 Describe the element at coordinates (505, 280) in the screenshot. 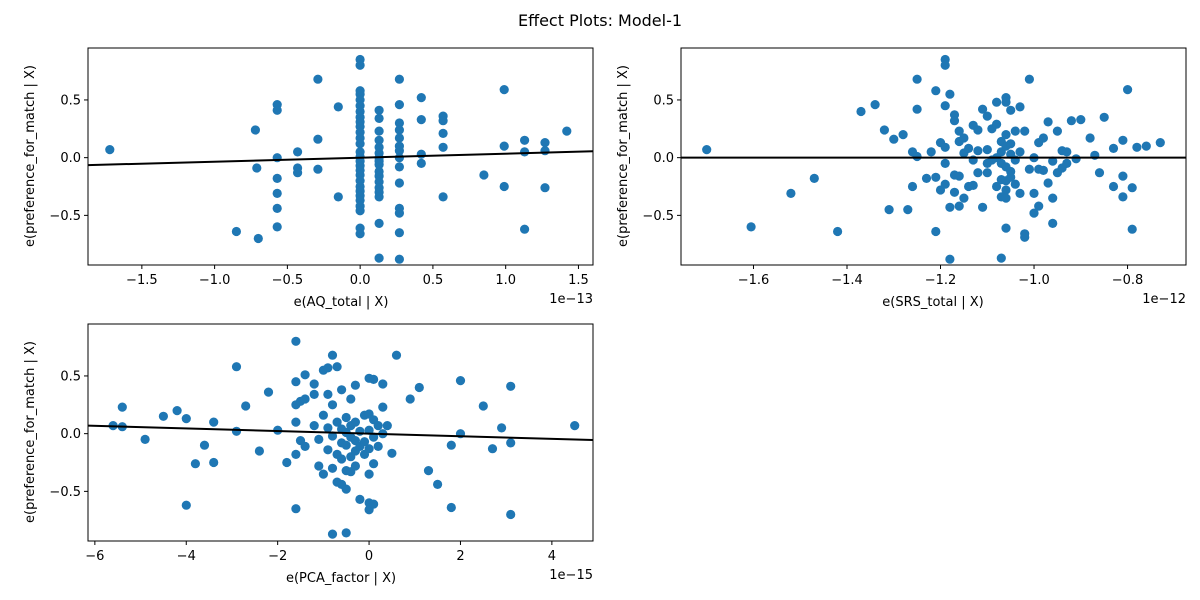

I see `x-tick-label: 1.0` at that location.